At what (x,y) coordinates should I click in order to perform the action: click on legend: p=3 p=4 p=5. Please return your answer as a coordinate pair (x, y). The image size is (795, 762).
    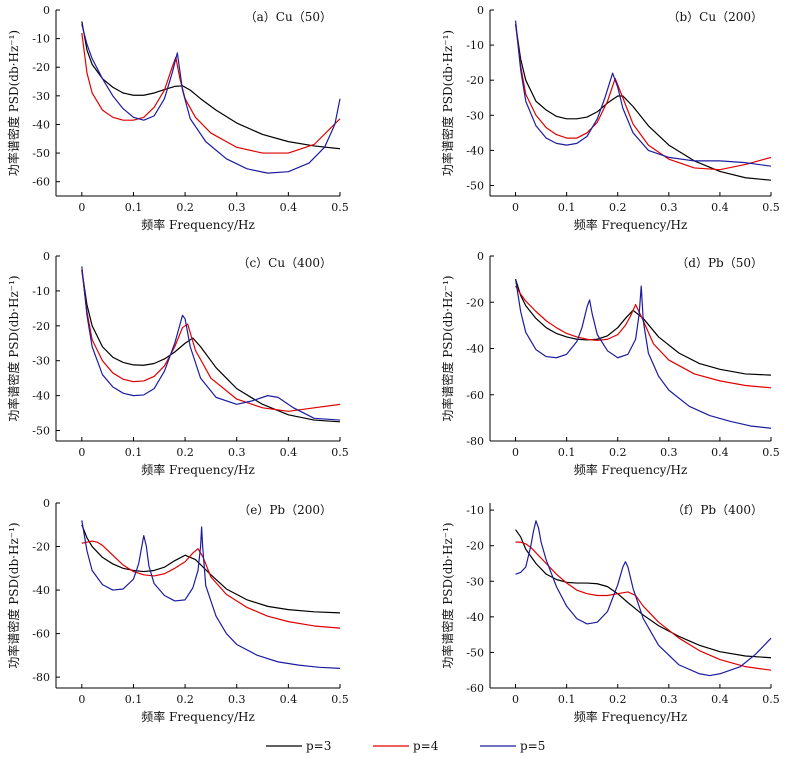
    Looking at the image, I should click on (405, 746).